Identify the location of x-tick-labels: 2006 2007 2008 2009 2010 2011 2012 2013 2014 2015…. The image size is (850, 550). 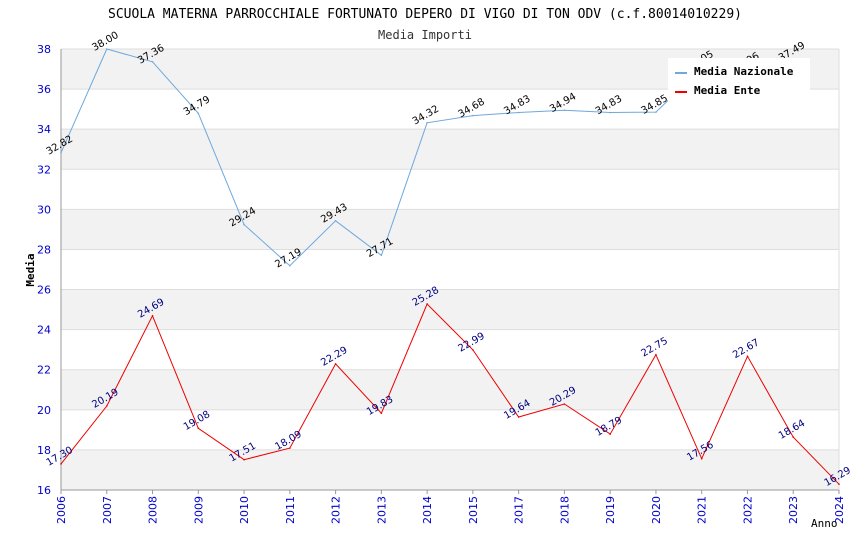
(450, 507).